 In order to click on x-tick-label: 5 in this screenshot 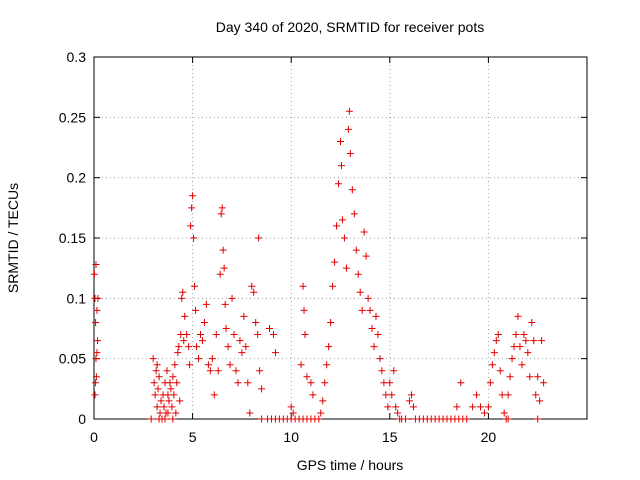, I will do `click(193, 437)`.